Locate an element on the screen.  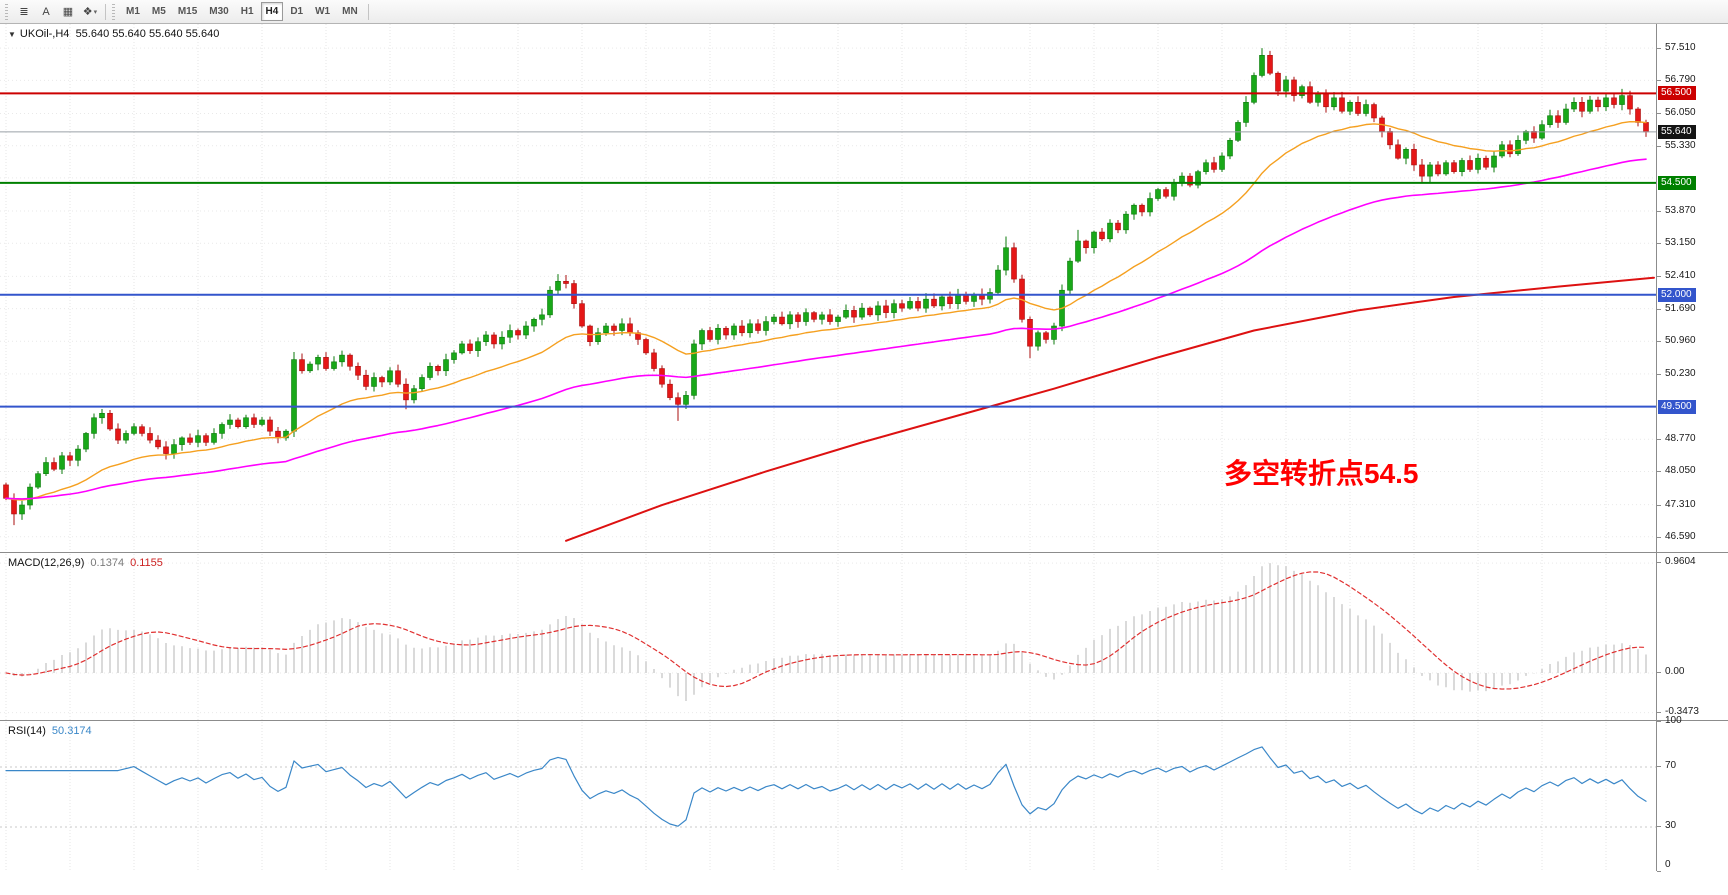
timeframe-w1: W1 is located at coordinates (323, 11).